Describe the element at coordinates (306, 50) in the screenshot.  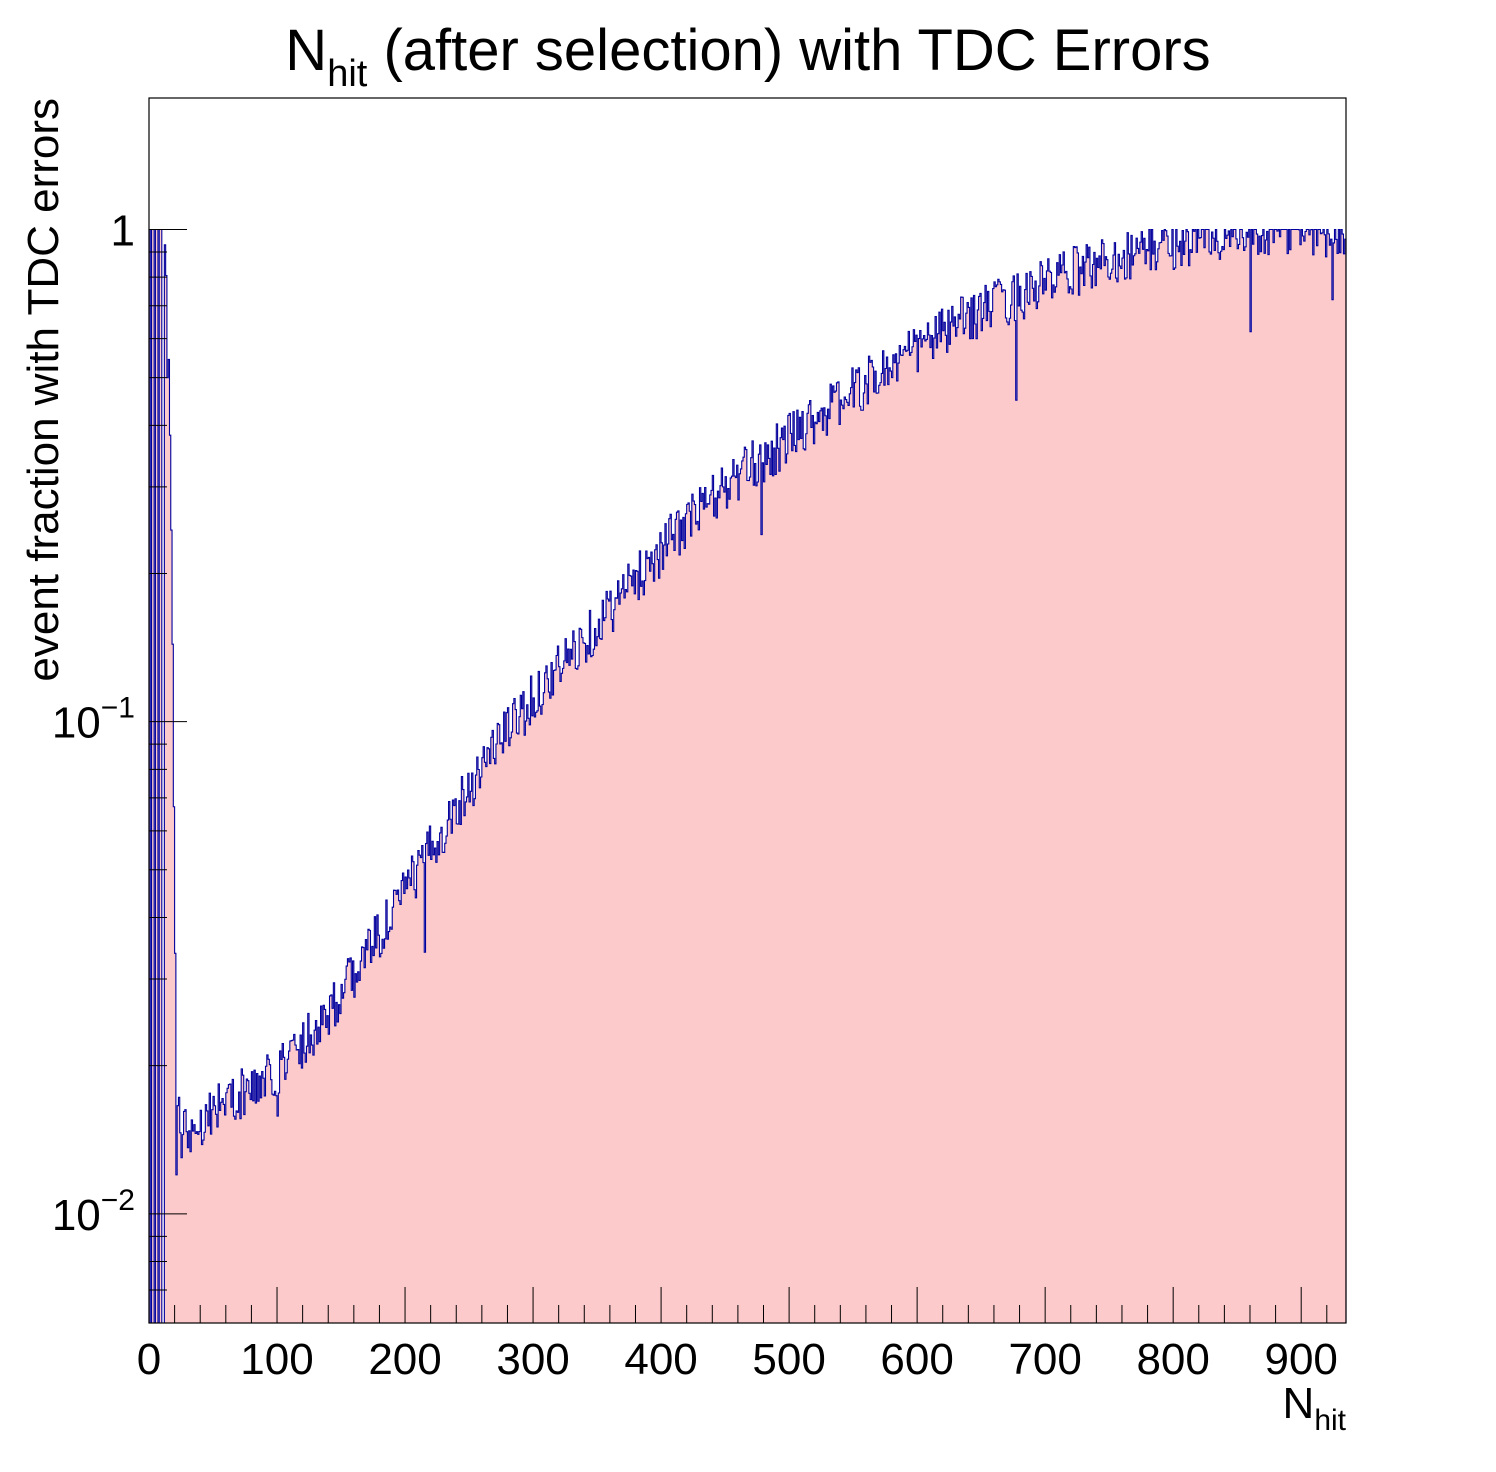
I see `chart-title-main: N` at that location.